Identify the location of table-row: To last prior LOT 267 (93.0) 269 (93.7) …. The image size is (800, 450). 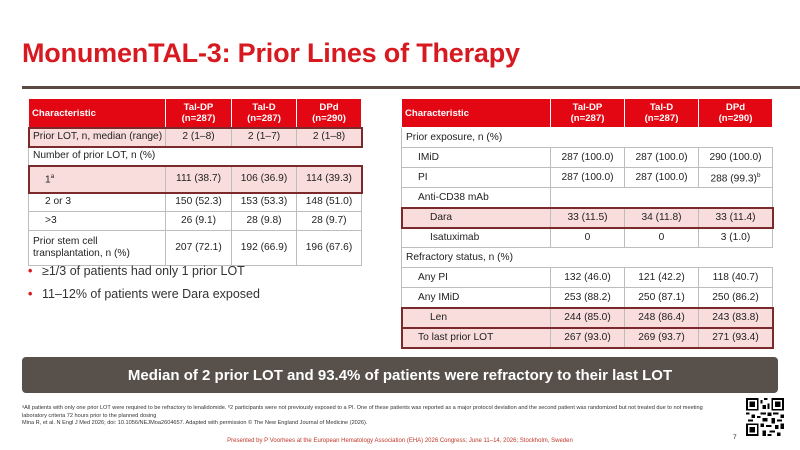
(587, 337).